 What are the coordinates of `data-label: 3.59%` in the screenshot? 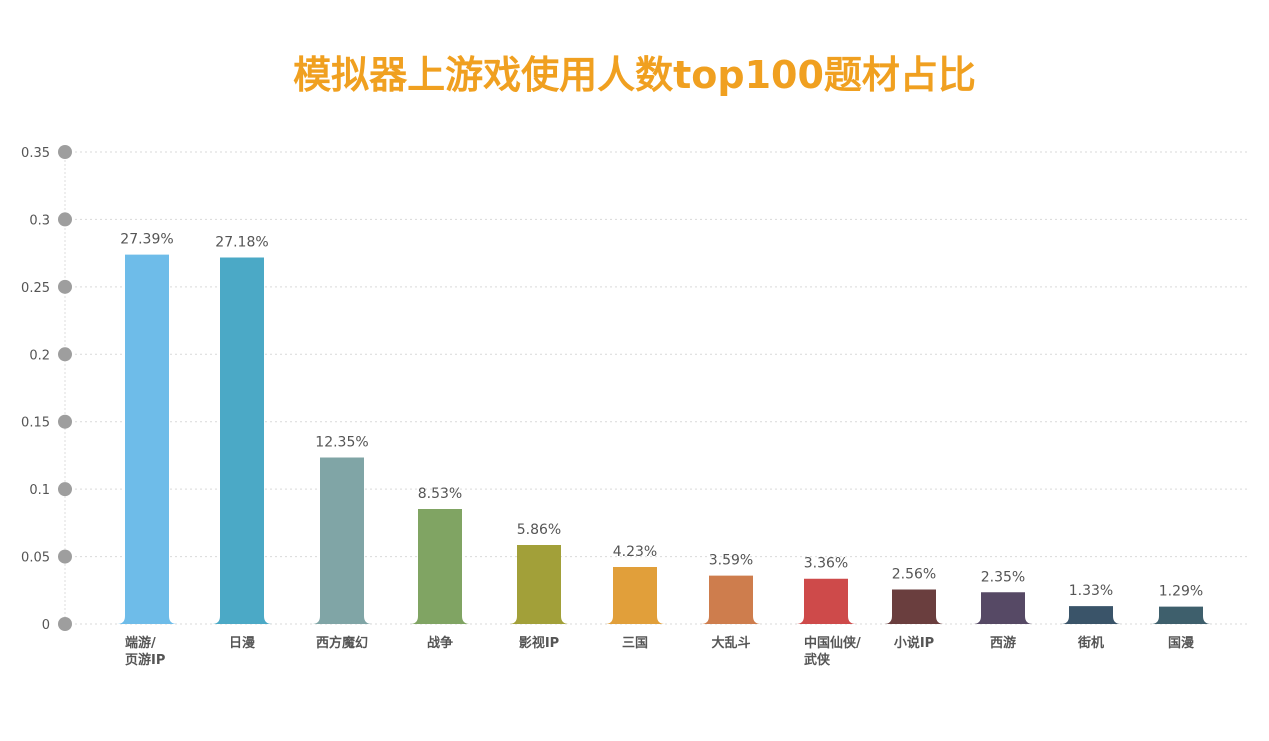 It's located at (731, 561).